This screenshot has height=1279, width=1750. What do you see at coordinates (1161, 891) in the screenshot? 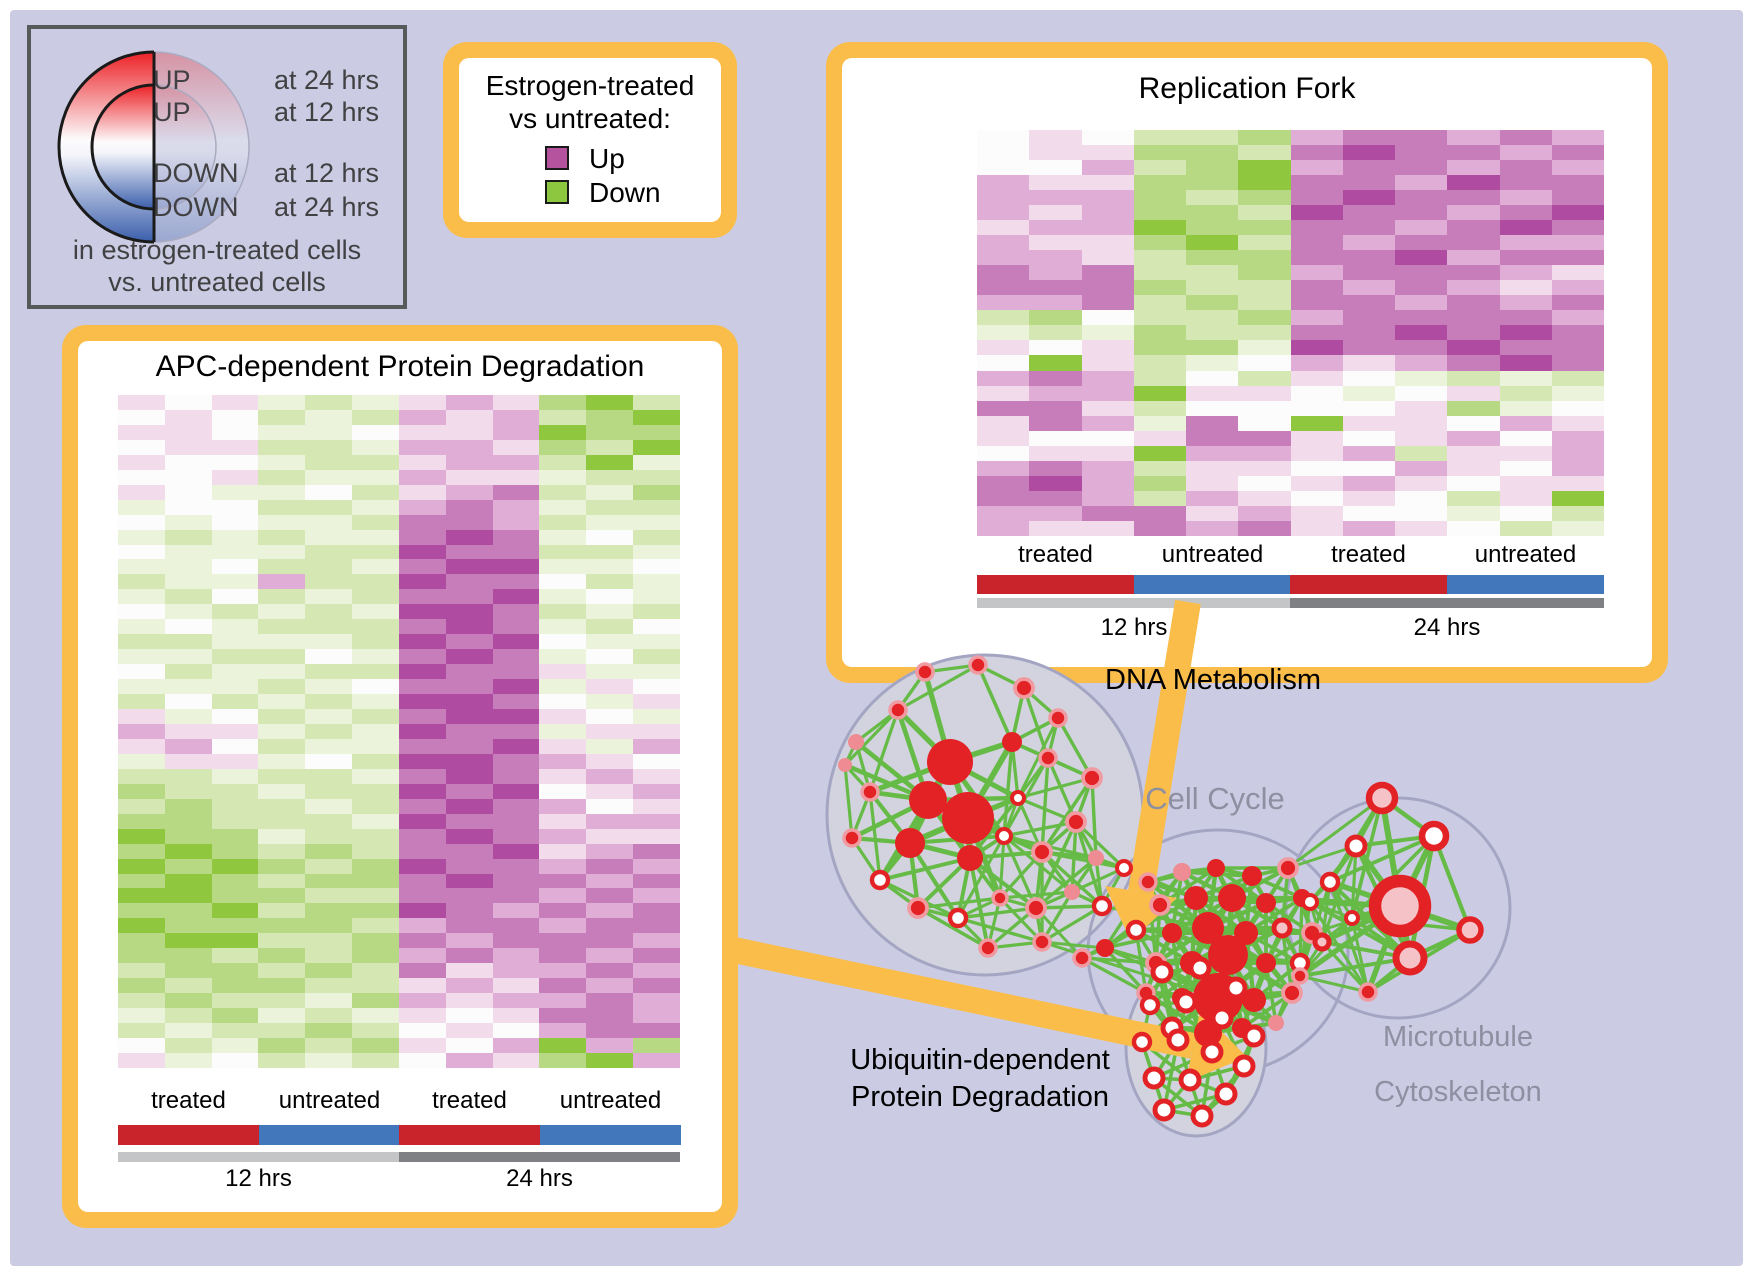
I see `network-nodes` at bounding box center [1161, 891].